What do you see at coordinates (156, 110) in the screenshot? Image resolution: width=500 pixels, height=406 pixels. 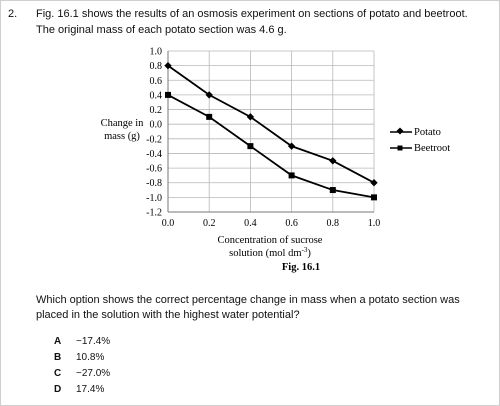 I see `y-tick-label: 0.2` at bounding box center [156, 110].